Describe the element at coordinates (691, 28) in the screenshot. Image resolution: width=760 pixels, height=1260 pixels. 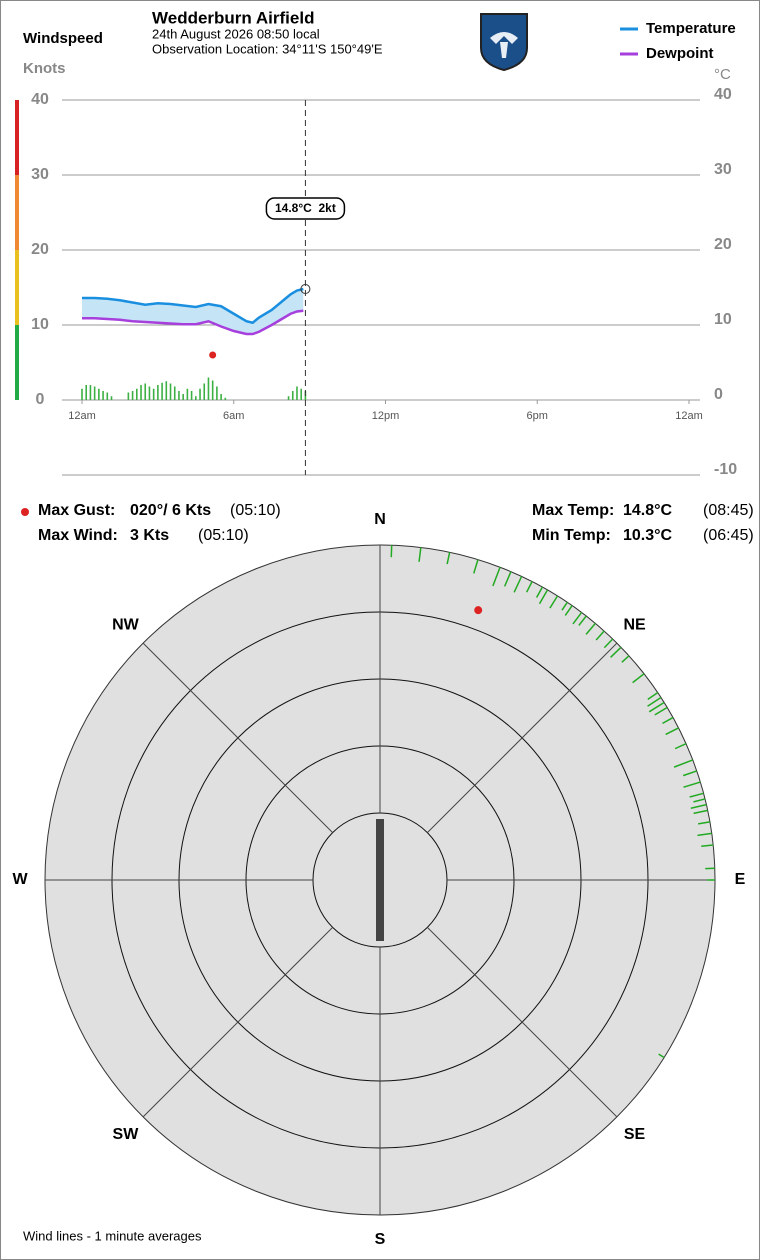
I see `legend-label: Temperature` at that location.